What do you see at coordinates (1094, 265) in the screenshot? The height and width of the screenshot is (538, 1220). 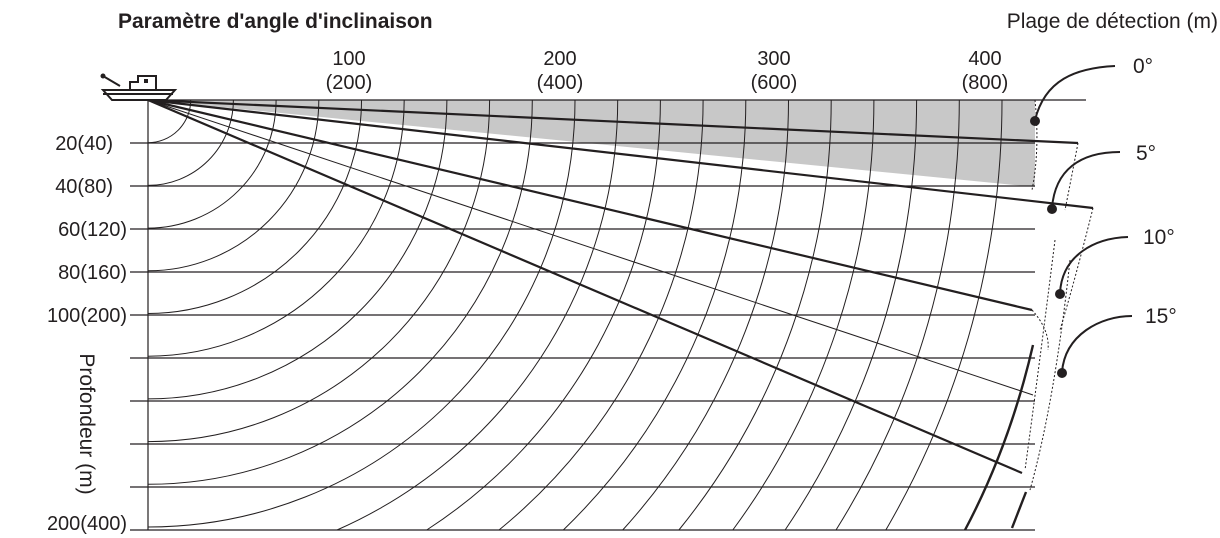 I see `callout-leader-10deg` at bounding box center [1094, 265].